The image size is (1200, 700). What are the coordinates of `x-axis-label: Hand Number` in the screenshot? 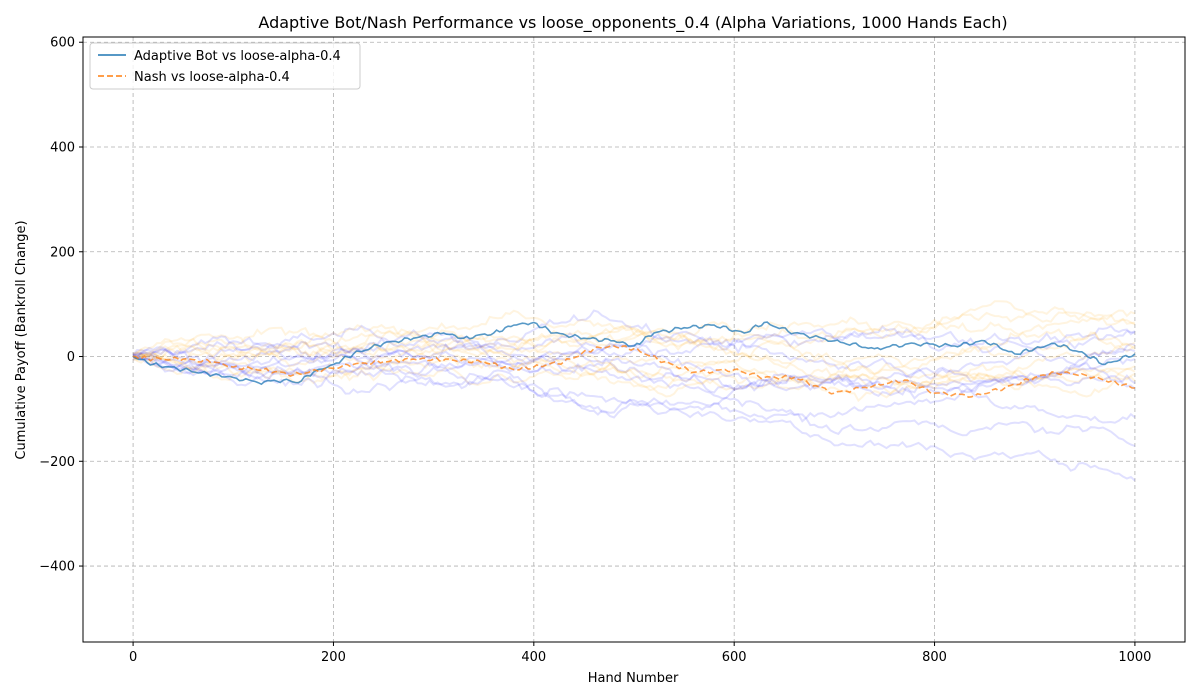 It's located at (633, 678).